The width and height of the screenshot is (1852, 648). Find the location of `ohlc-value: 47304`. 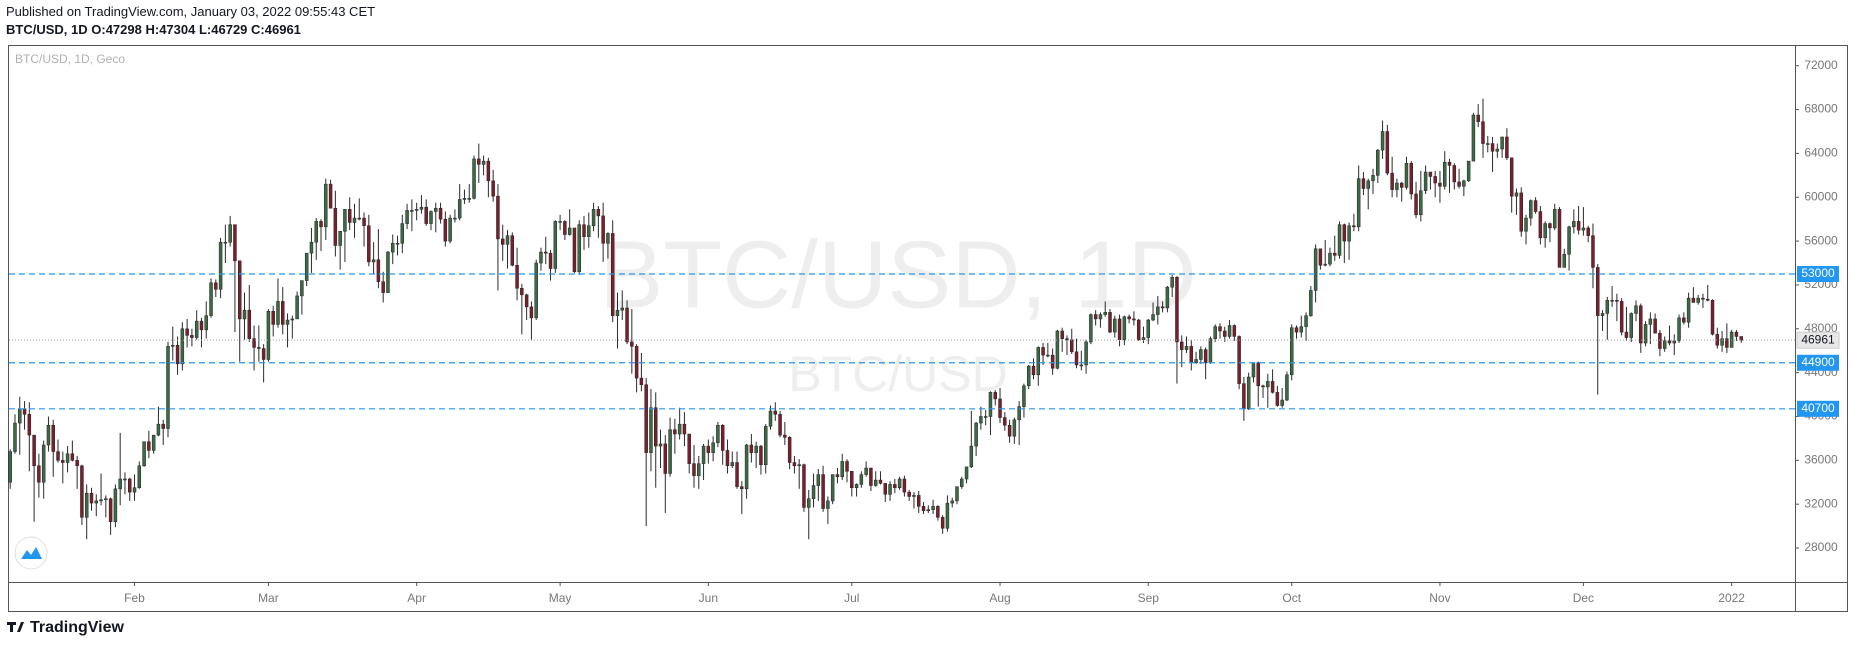

ohlc-value: 47304 is located at coordinates (177, 29).